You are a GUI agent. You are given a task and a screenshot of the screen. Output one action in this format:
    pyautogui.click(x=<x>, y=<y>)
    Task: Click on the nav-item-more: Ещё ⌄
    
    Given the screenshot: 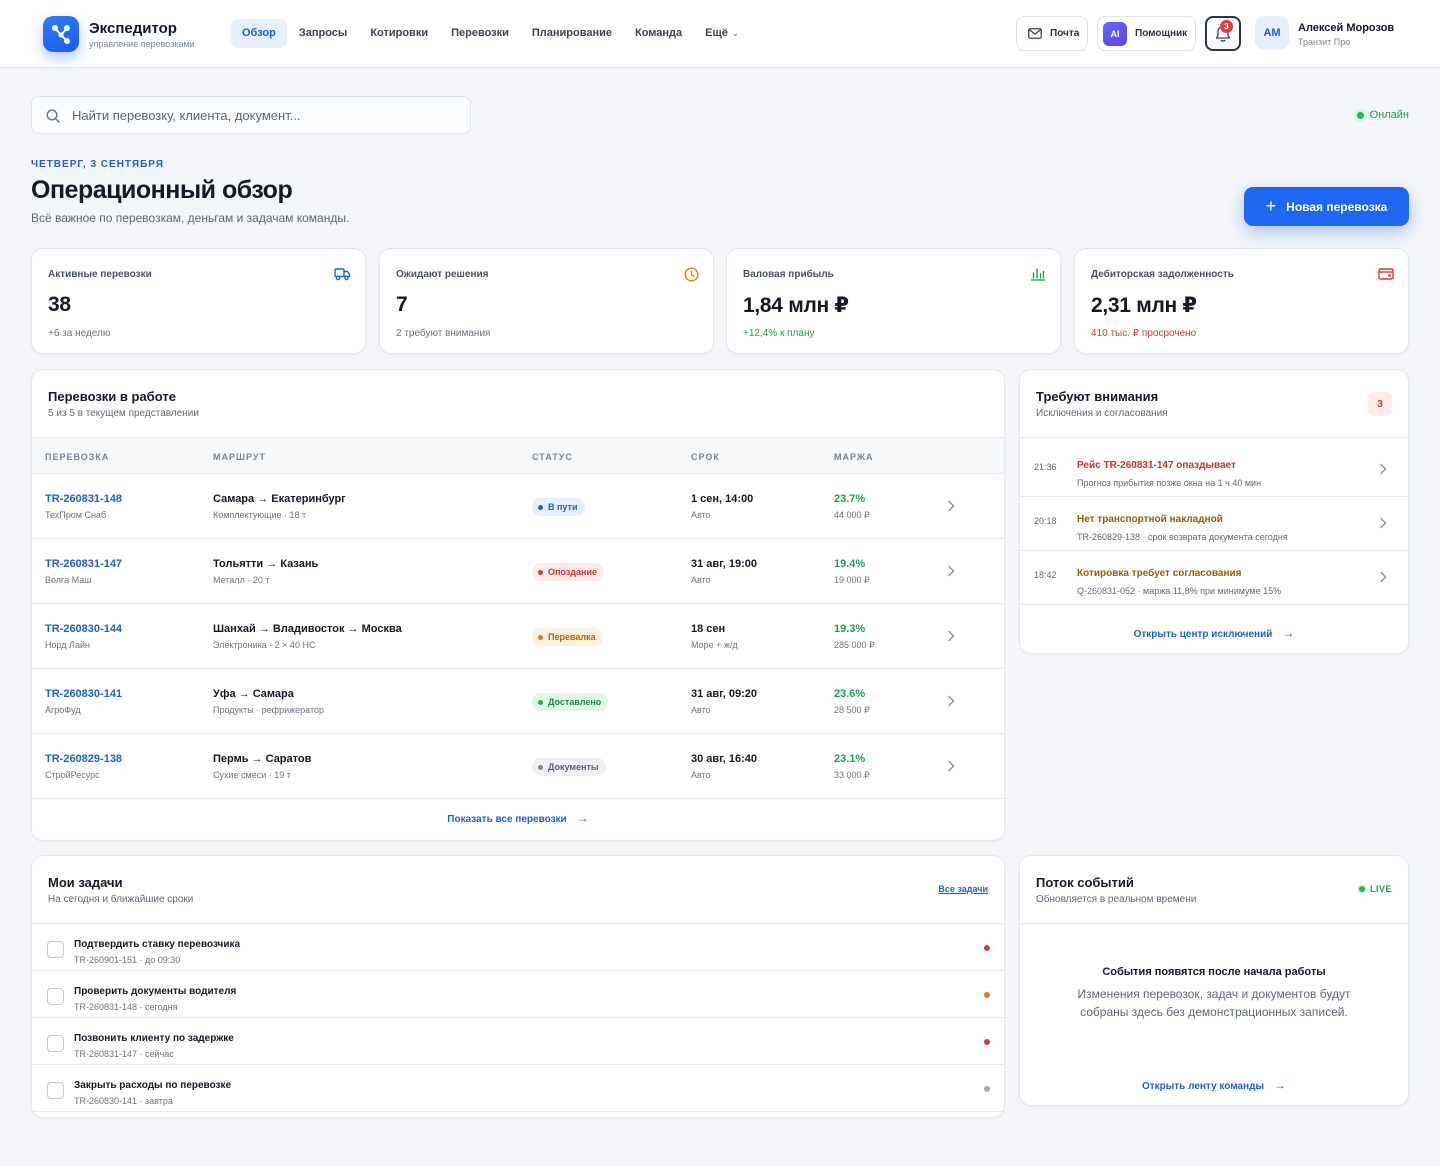 What is the action you would take?
    pyautogui.click(x=721, y=33)
    